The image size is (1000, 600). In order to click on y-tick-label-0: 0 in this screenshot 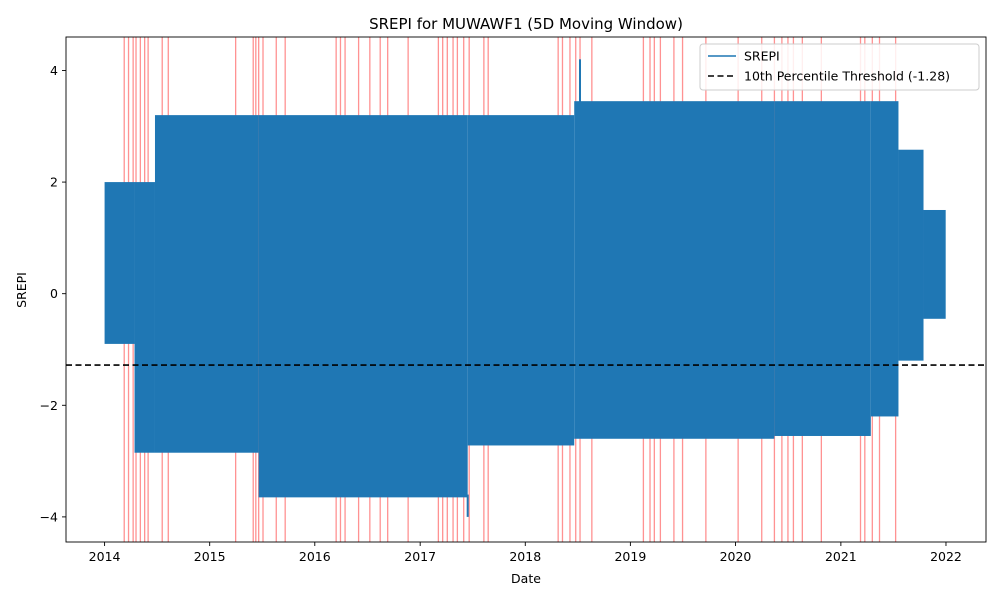, I will do `click(54, 293)`.